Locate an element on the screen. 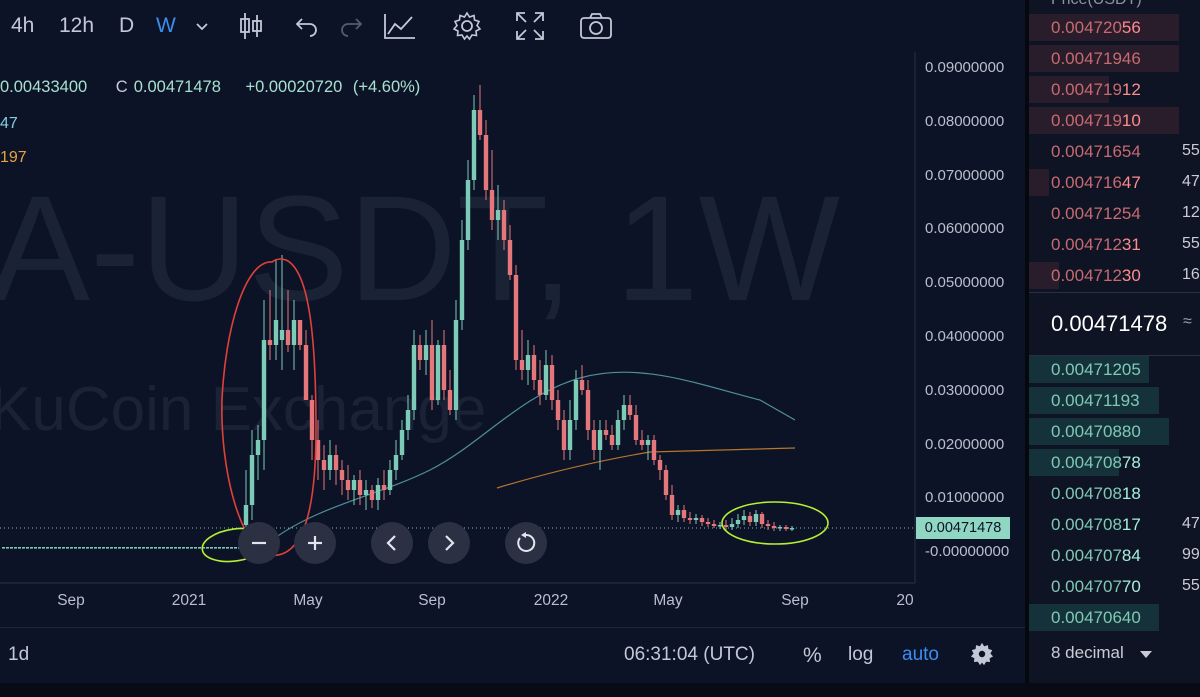 The image size is (1200, 697). indicators-icon is located at coordinates (400, 26).